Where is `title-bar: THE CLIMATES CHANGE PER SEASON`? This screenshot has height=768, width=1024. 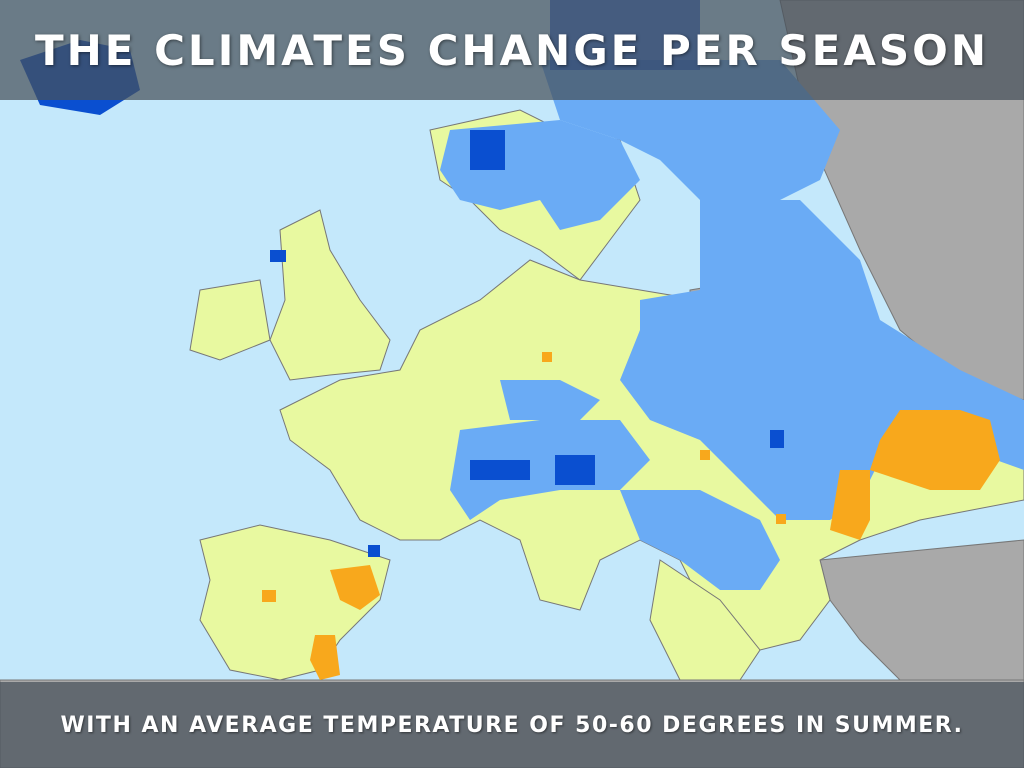
title-bar: THE CLIMATES CHANGE PER SEASON is located at coordinates (512, 50).